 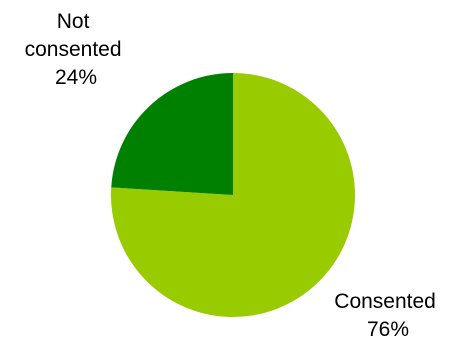 I want to click on pie-slice-not-consented, so click(x=172, y=134).